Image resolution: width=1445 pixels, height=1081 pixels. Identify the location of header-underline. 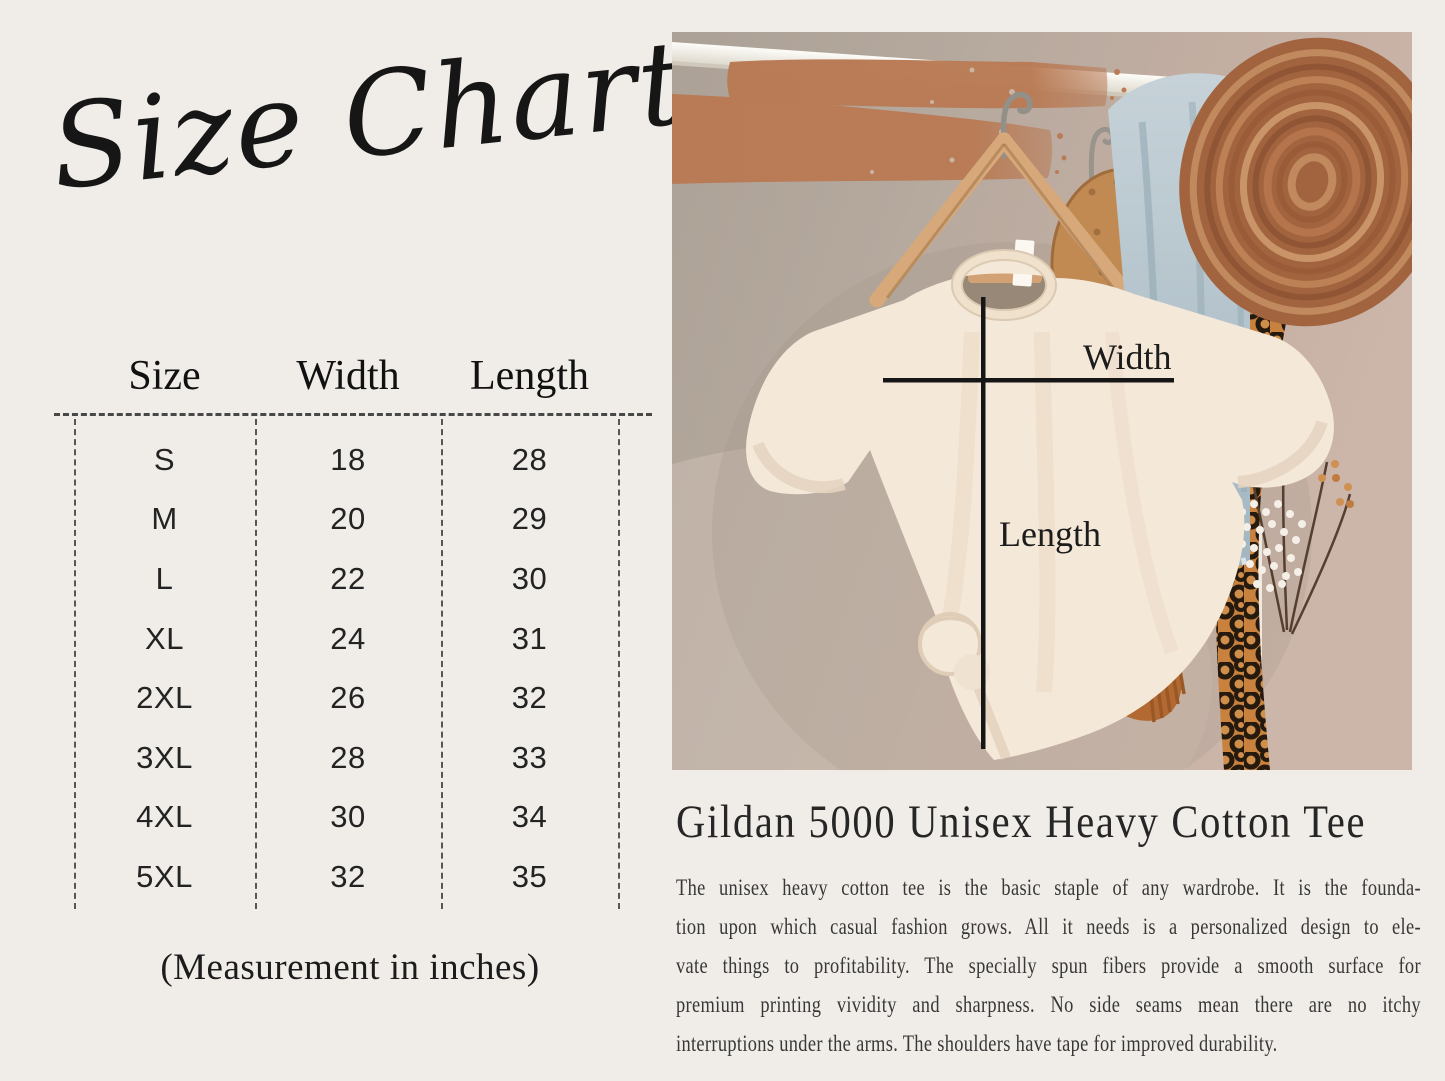
(353, 414).